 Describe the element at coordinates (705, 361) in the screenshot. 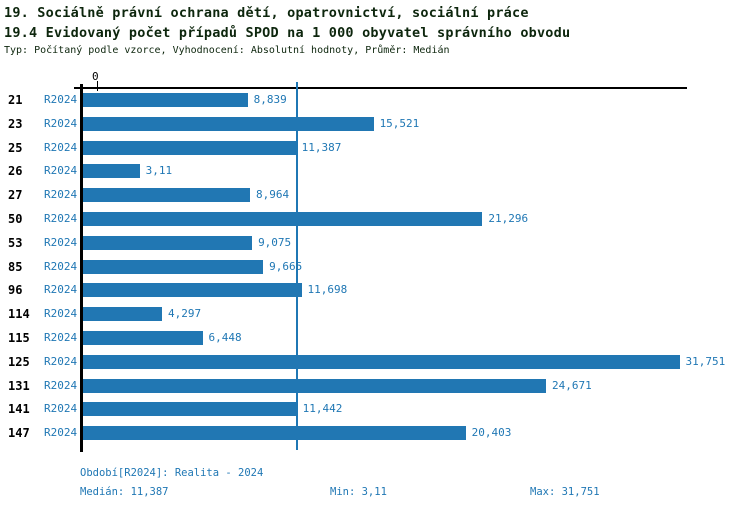

I see `value-label: 31,751` at that location.